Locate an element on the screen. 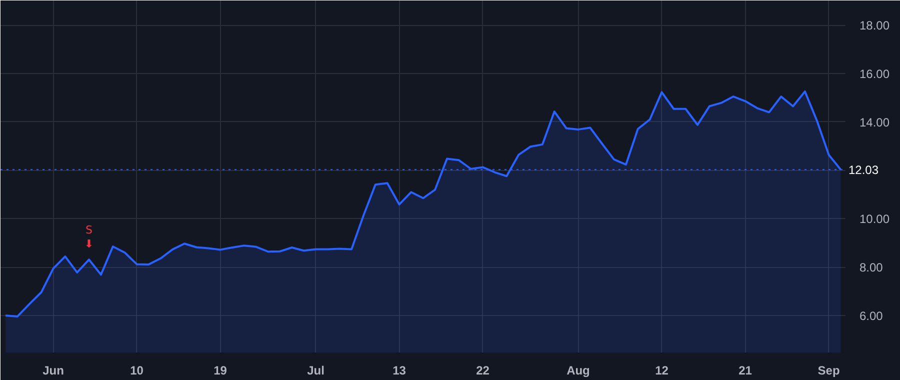 The width and height of the screenshot is (900, 380). y-tick-label: 18.00 is located at coordinates (875, 25).